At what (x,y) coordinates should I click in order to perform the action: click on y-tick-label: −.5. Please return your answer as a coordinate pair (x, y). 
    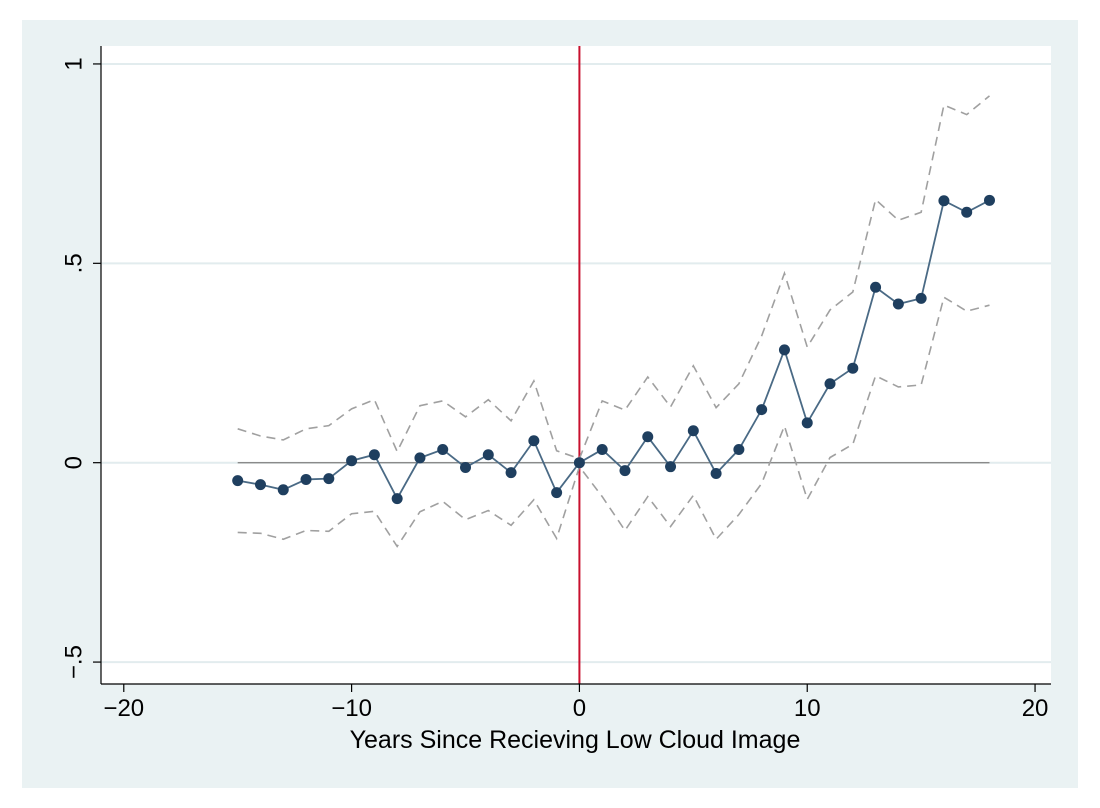
    Looking at the image, I should click on (73, 662).